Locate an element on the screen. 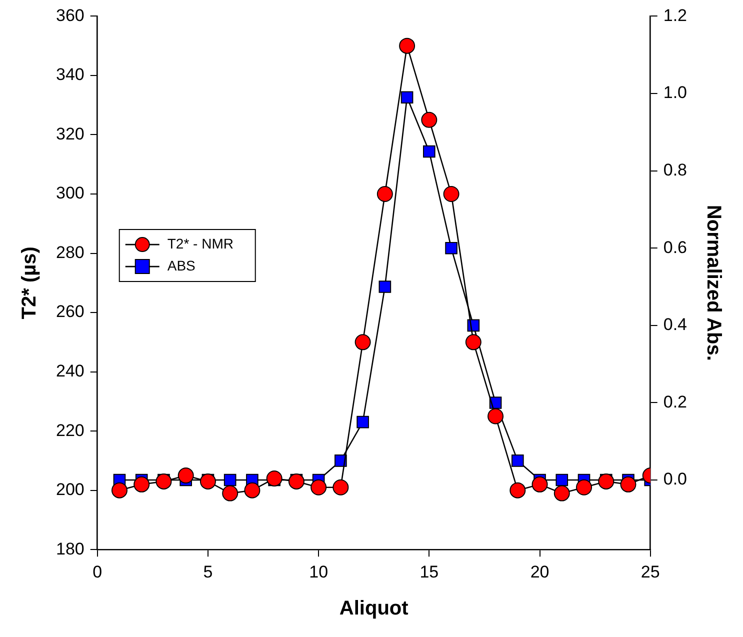 The width and height of the screenshot is (743, 637). y-tick-label: 200 is located at coordinates (70, 490).